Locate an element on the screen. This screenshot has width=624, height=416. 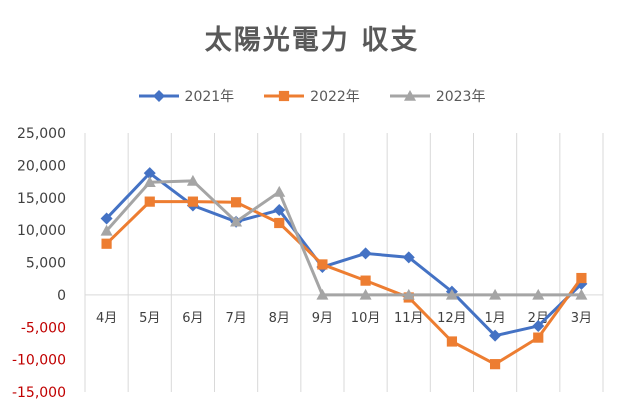
x-tick-label: 1月 is located at coordinates (494, 318).